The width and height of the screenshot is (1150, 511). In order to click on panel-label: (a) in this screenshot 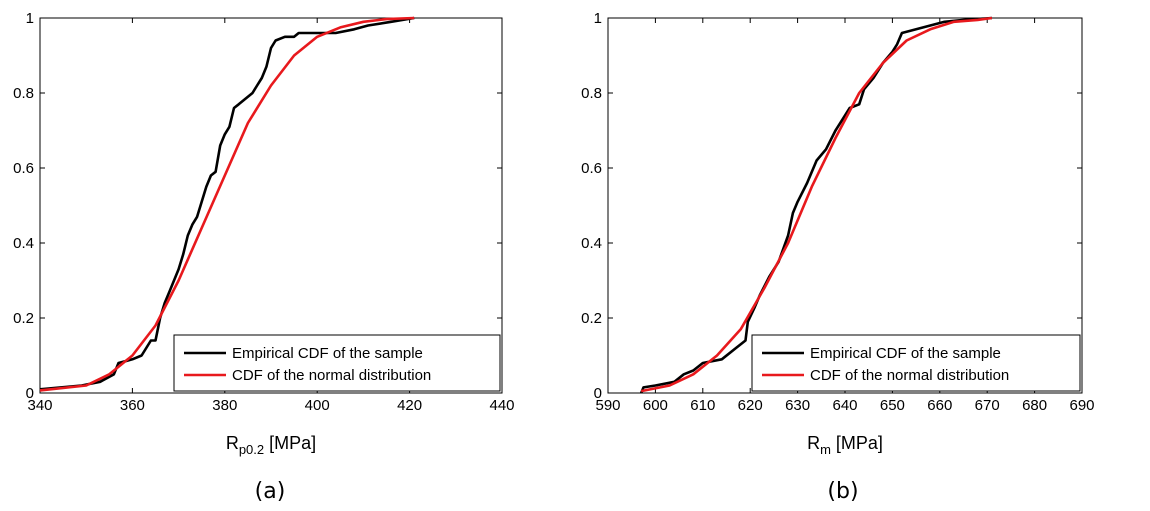, I will do `click(270, 491)`.